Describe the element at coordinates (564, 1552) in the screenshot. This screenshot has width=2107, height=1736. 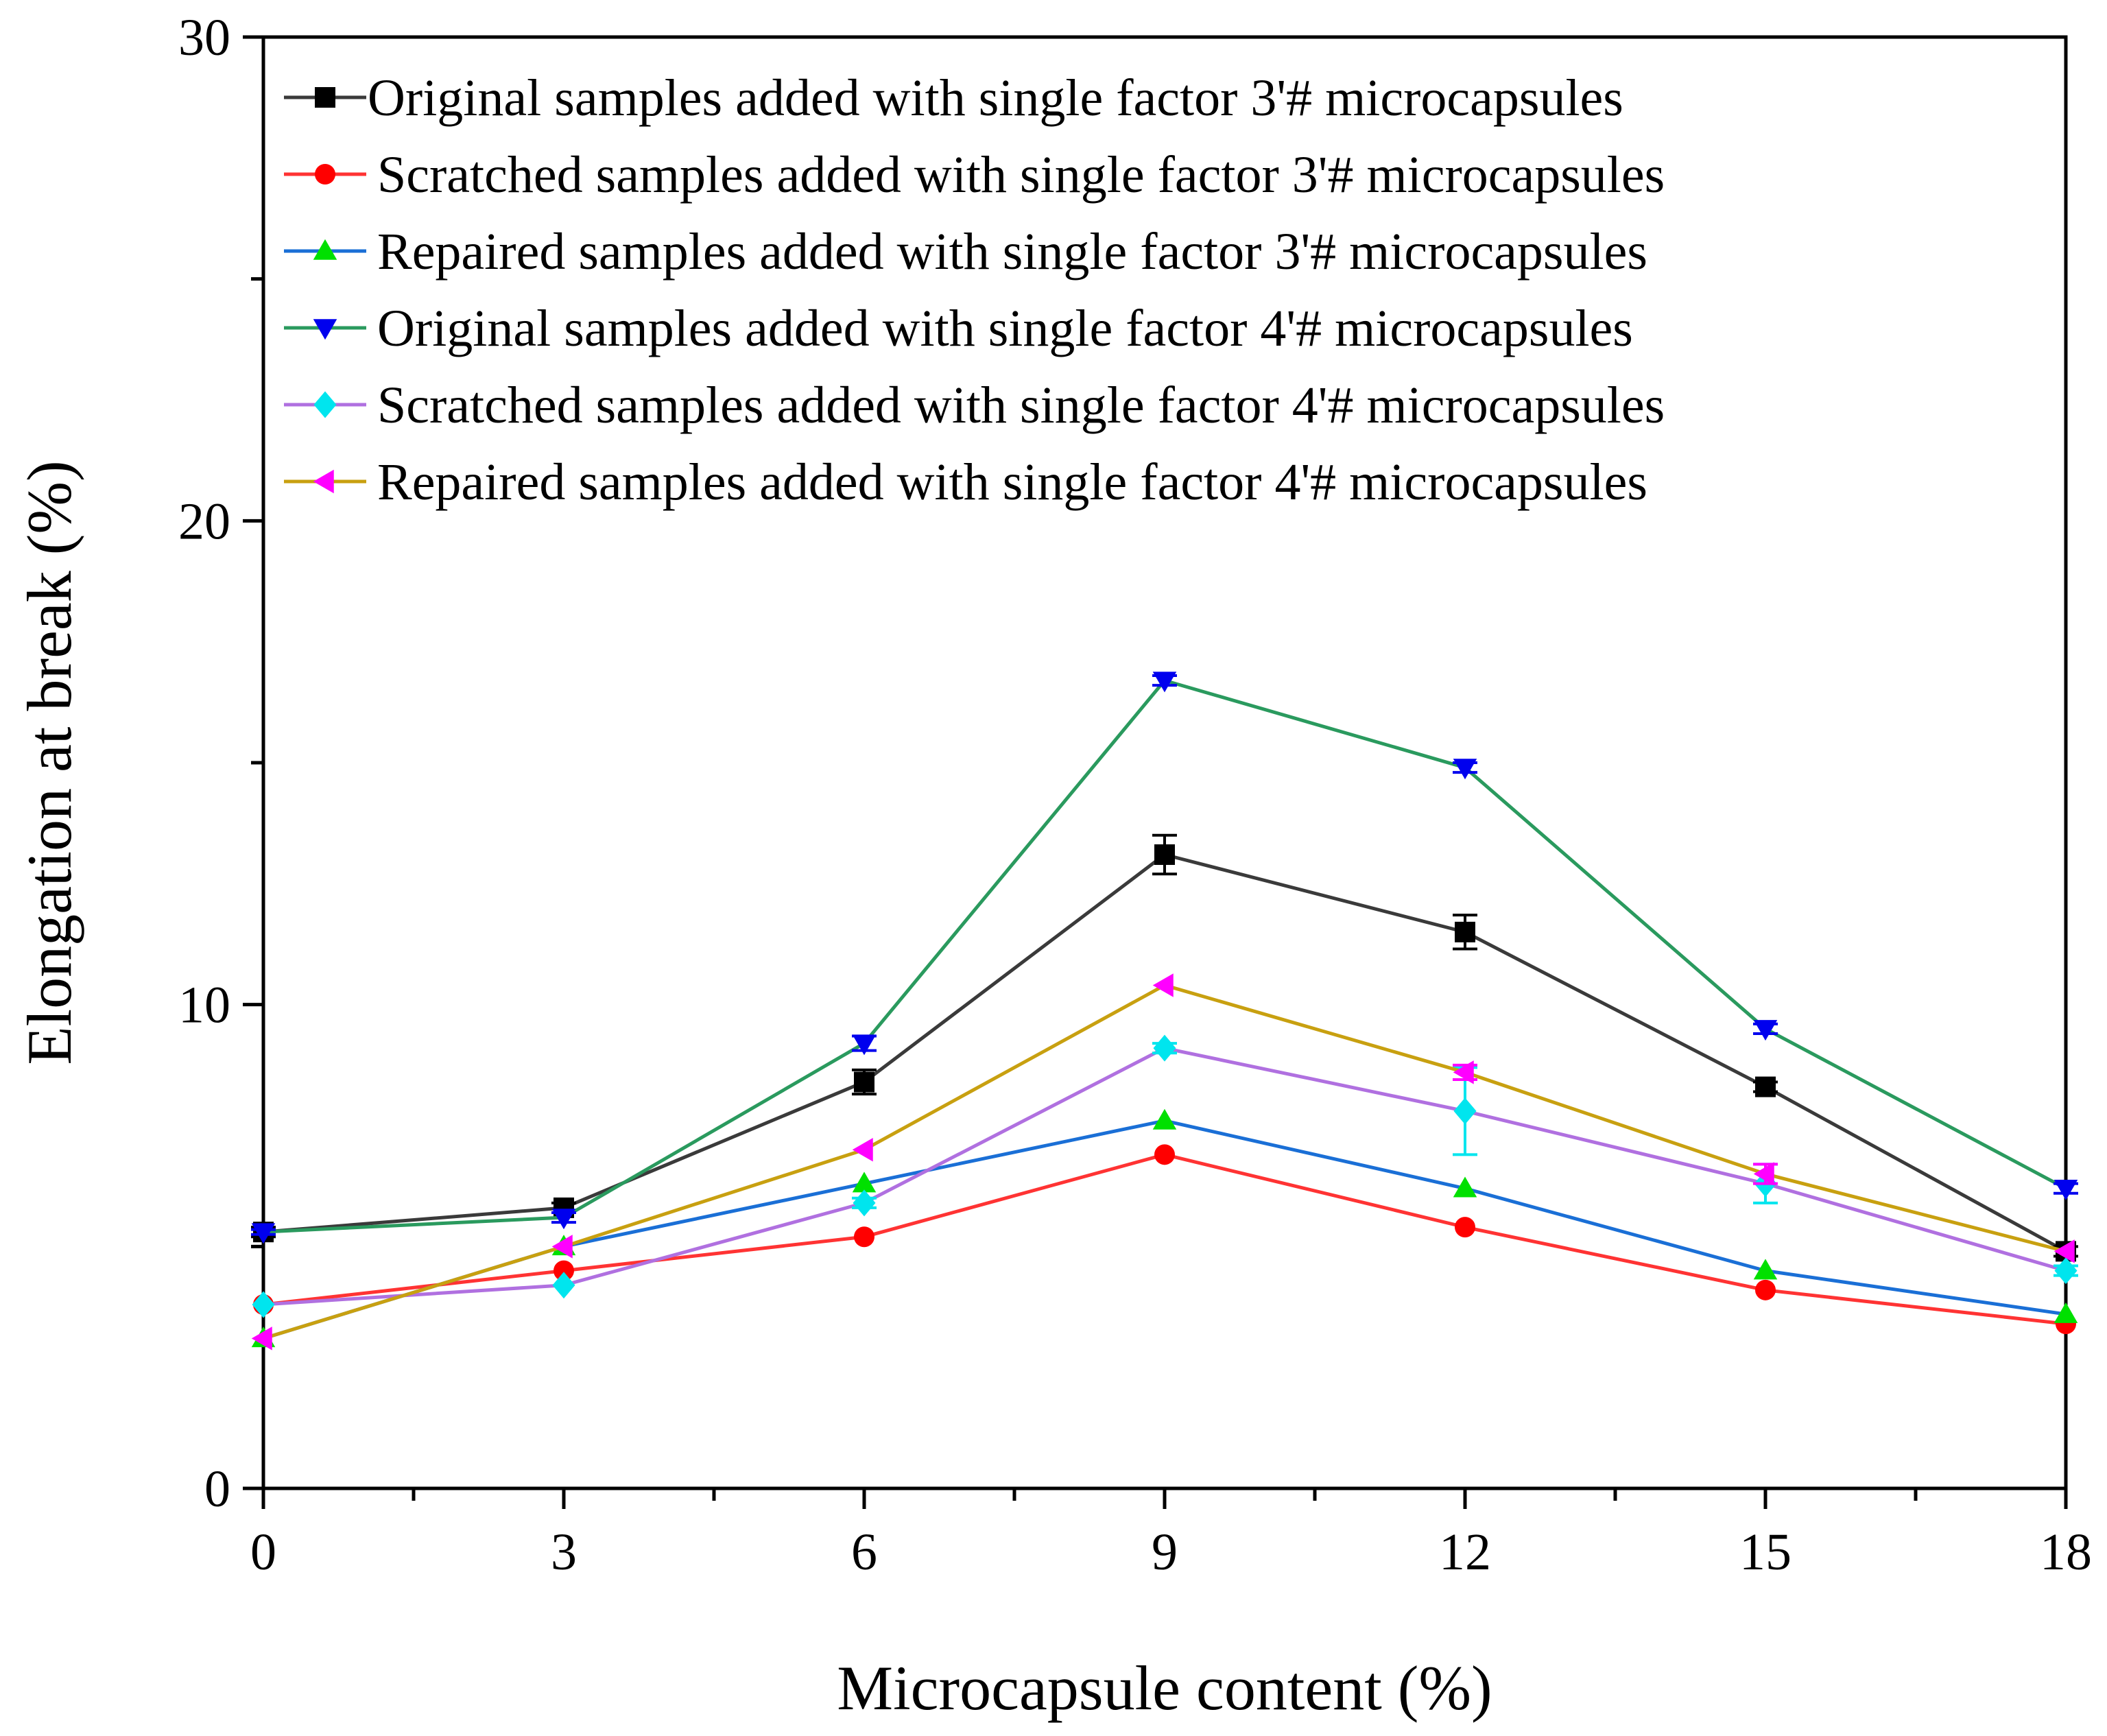
I see `x-tick-label: 3` at that location.